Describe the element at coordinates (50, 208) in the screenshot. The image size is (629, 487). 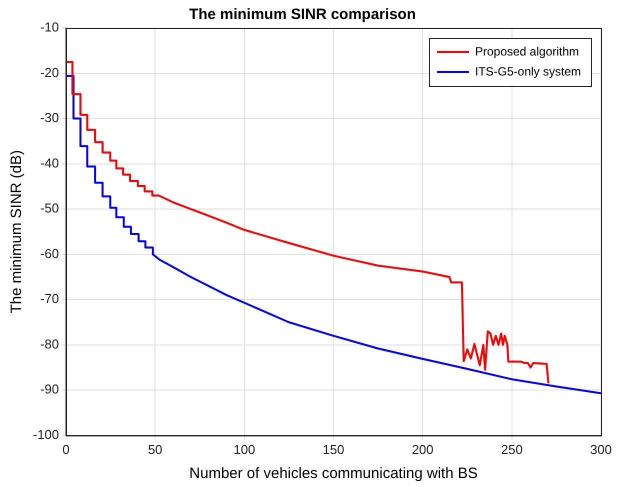
I see `y-tick-label: -50` at that location.